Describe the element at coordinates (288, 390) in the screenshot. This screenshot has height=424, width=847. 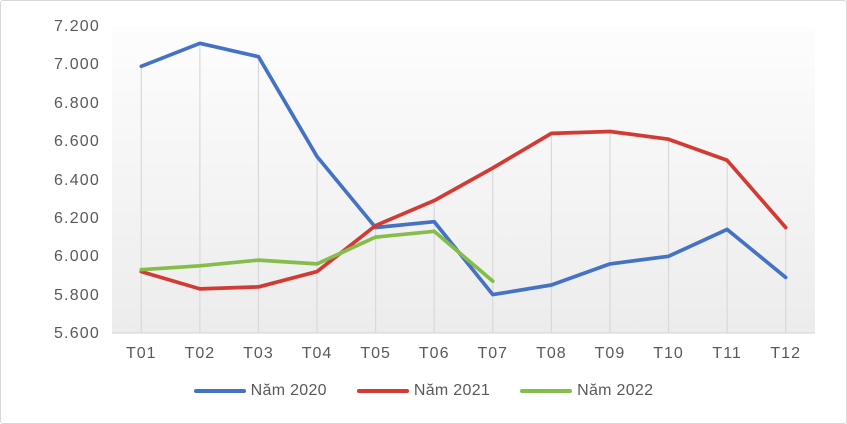
I see `legend-label: Năm 2020` at that location.